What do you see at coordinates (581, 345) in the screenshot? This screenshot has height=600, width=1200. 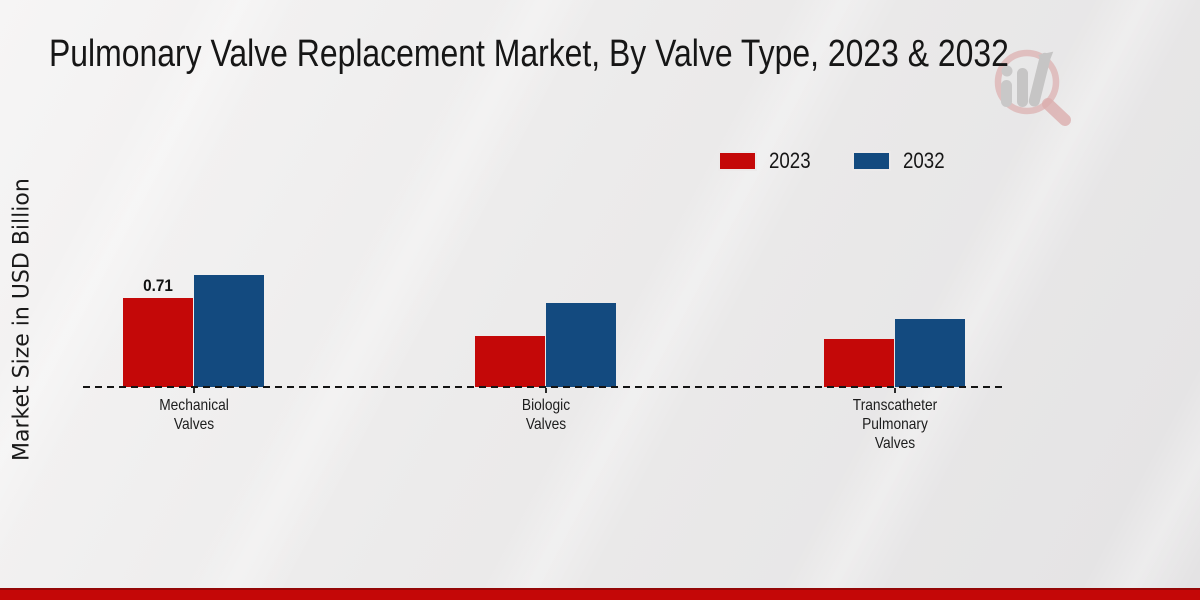 I see `bar-2032-cat1` at bounding box center [581, 345].